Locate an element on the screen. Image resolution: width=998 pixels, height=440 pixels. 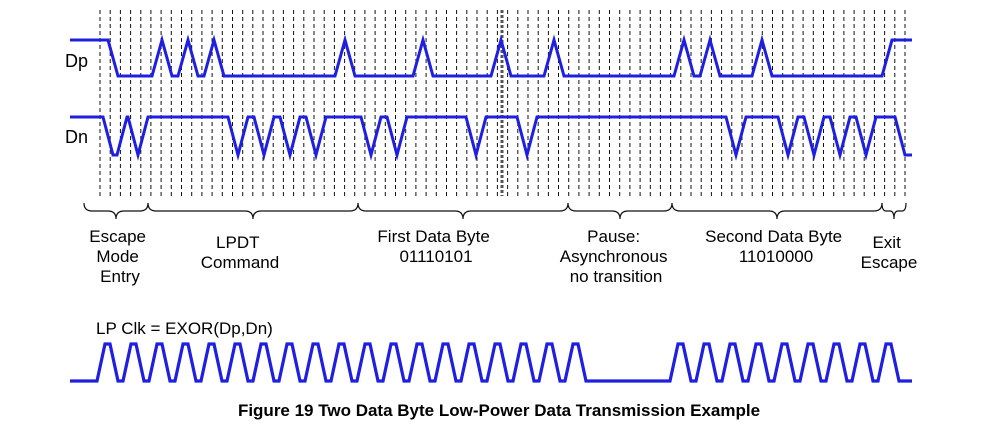
phase-label-second-data-byte: Second Data Byte 11010000 is located at coordinates (776, 246).